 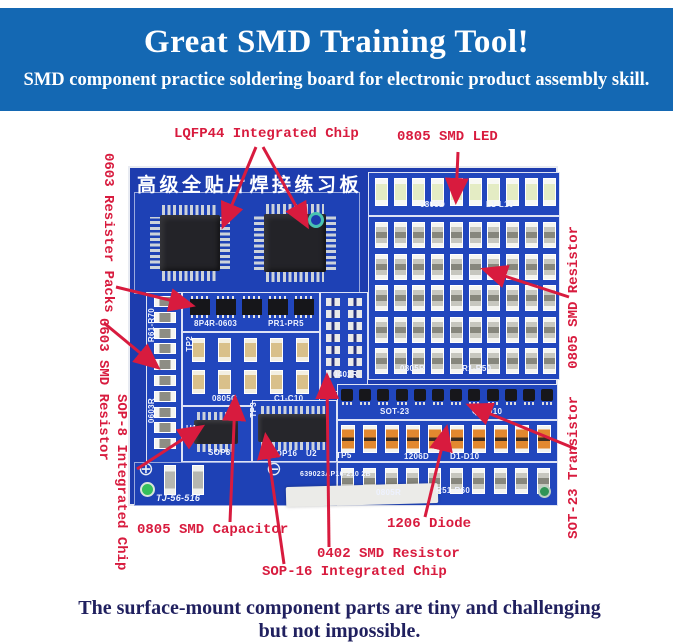 I want to click on silkscreen-r60-type: 0805R, so click(x=389, y=492).